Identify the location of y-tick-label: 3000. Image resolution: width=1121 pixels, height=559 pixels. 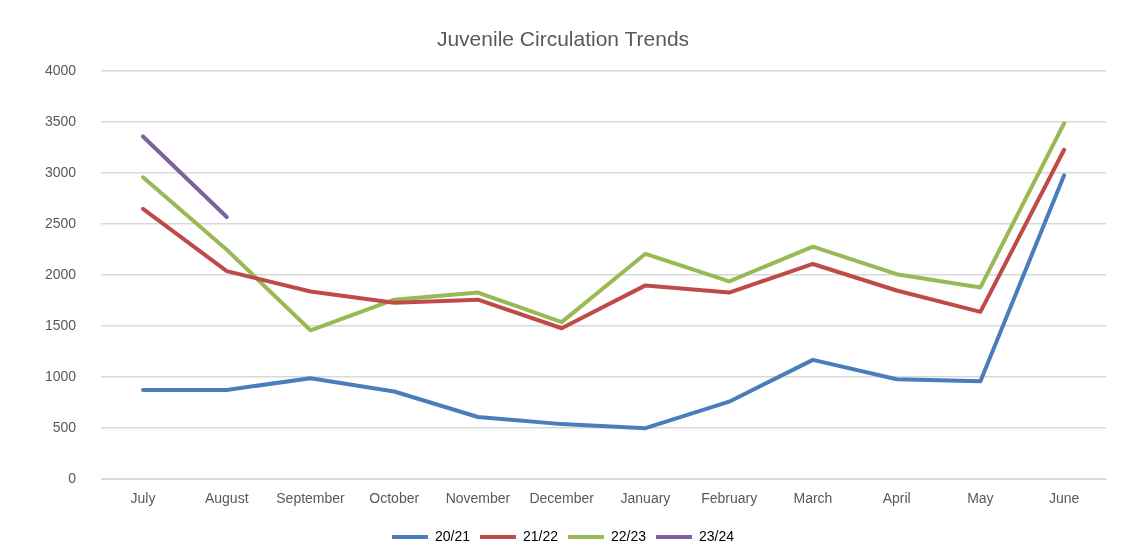
(60, 172).